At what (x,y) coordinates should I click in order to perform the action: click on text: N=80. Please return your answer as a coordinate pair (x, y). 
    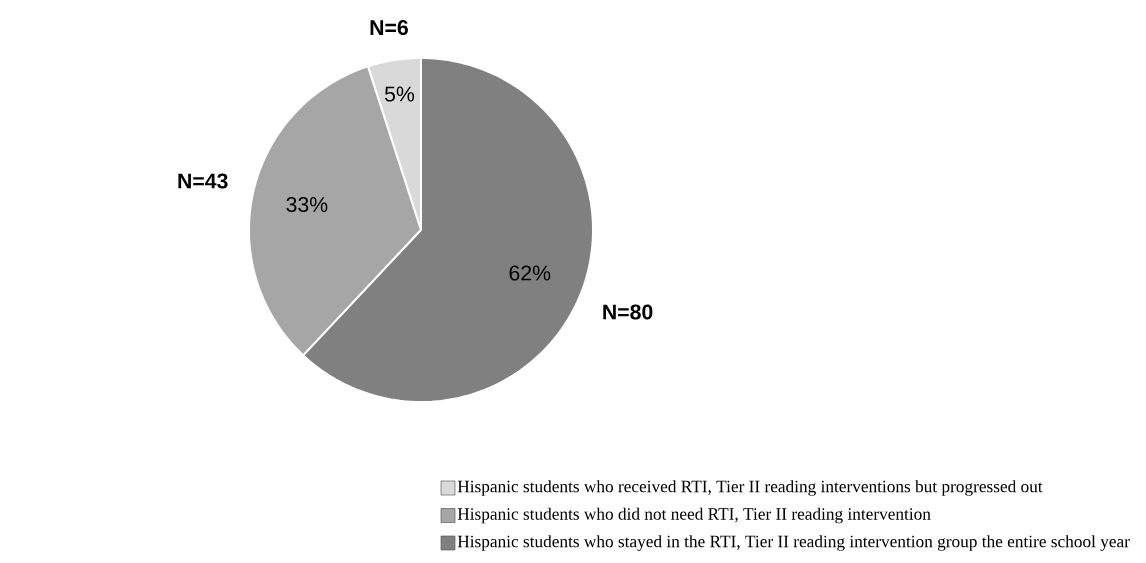
    Looking at the image, I should click on (628, 312).